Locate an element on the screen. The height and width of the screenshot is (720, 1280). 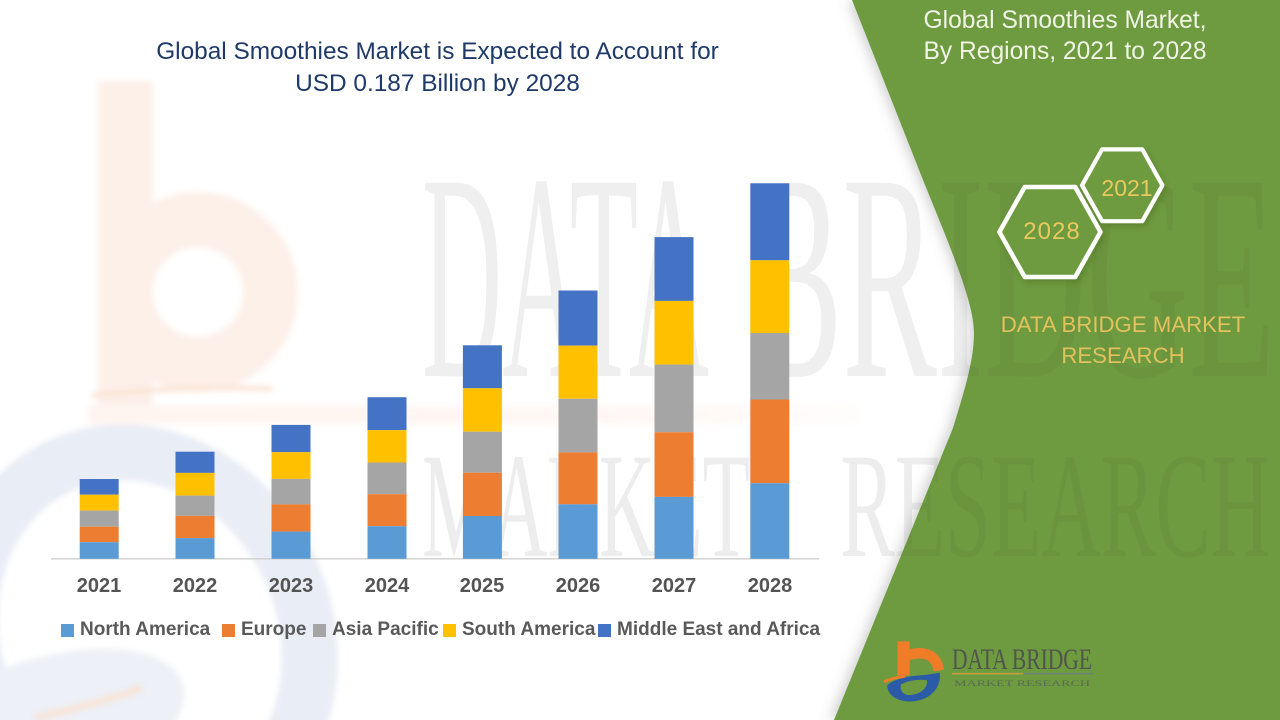
svg-text: DATA BRIDGE is located at coordinates (1022, 659).